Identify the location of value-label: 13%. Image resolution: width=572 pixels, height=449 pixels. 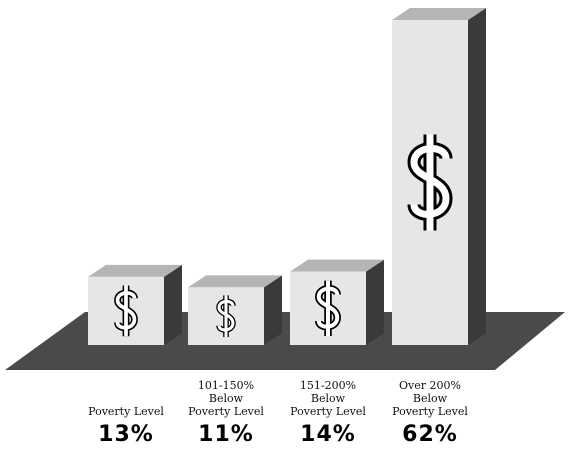
(126, 434).